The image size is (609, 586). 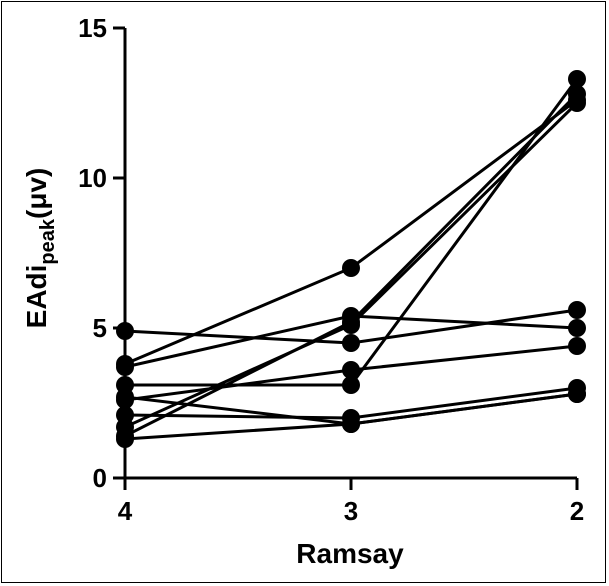 What do you see at coordinates (36, 297) in the screenshot?
I see `y-axis-title-main: EAdi` at bounding box center [36, 297].